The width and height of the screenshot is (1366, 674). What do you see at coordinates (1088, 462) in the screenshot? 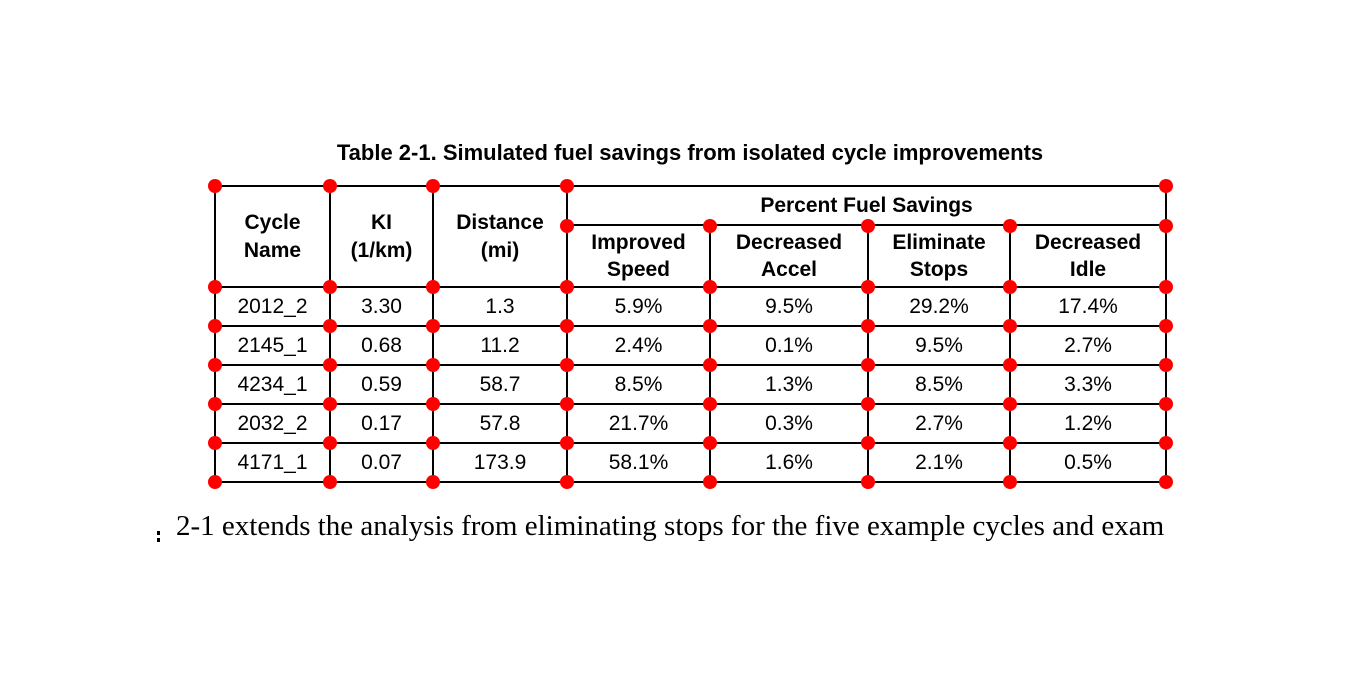
I see `table-cell: 0.5%` at bounding box center [1088, 462].